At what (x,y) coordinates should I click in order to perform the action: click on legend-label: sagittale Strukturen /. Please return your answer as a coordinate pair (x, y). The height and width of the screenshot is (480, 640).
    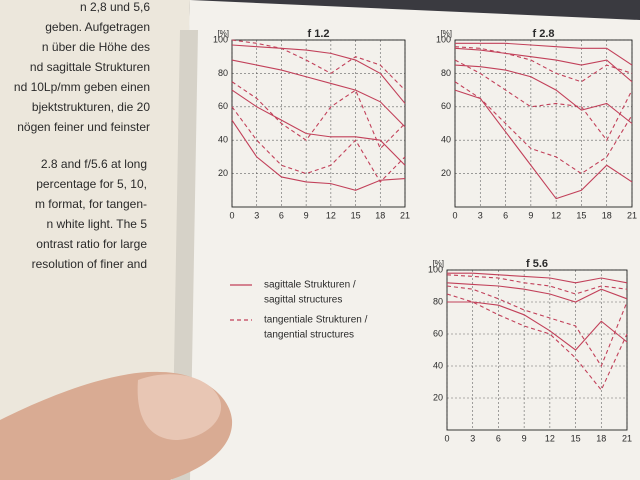
    Looking at the image, I should click on (310, 285).